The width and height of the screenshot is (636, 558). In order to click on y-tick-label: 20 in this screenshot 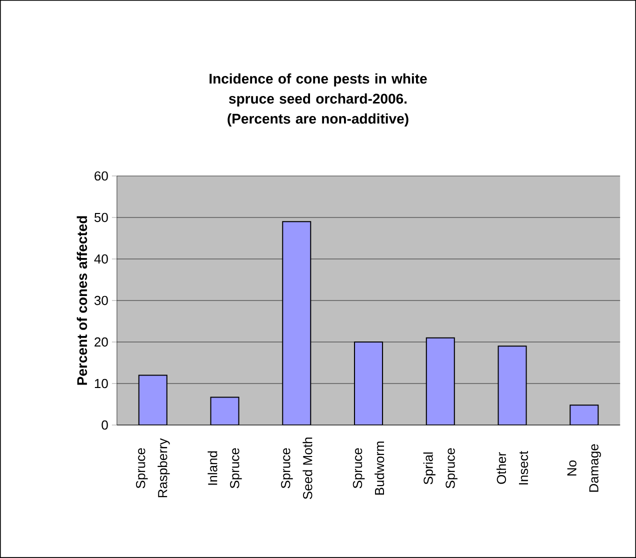, I will do `click(101, 342)`.